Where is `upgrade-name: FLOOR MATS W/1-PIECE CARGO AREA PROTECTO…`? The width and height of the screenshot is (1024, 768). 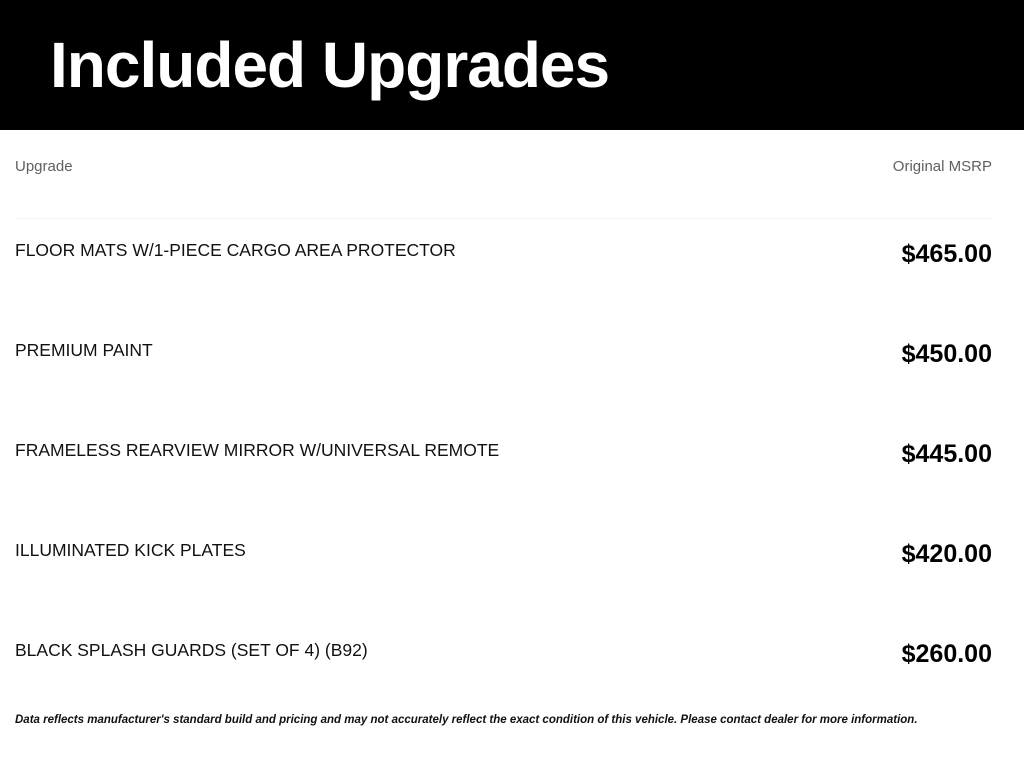
upgrade-name: FLOOR MATS W/1-PIECE CARGO AREA PROTECTO… is located at coordinates (235, 249).